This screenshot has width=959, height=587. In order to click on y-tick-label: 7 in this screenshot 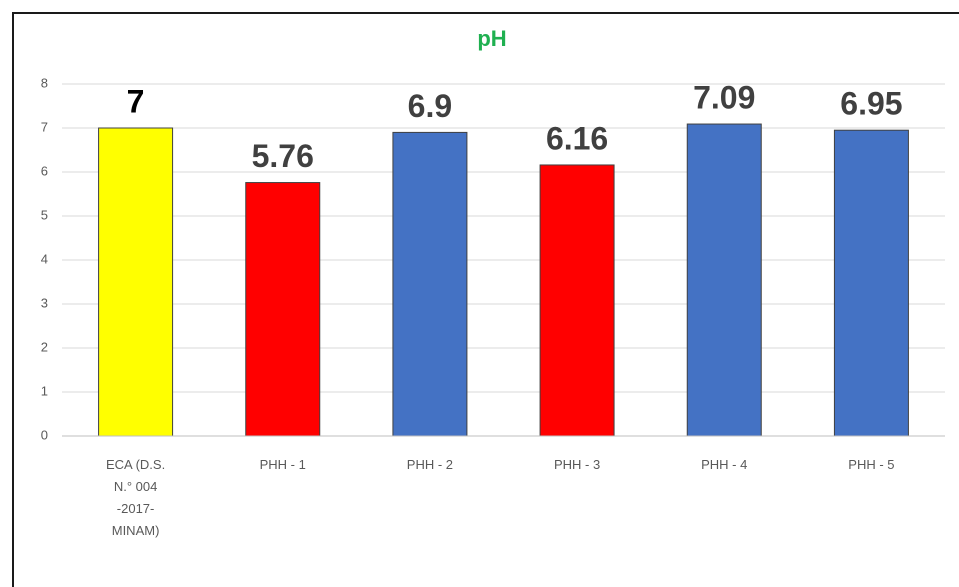, I will do `click(44, 126)`.